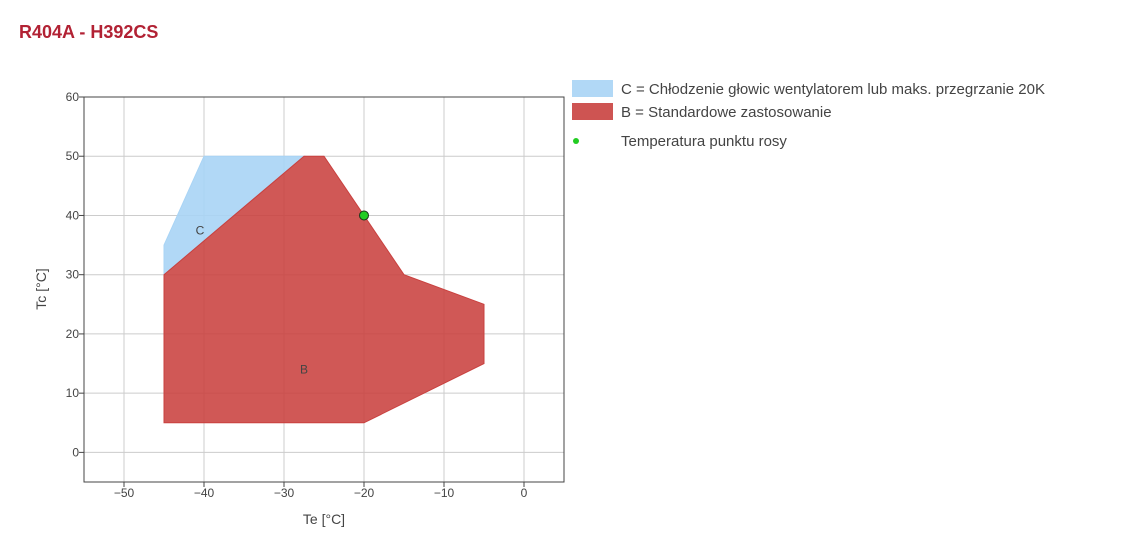 The height and width of the screenshot is (548, 1140). I want to click on legend-swatch-b, so click(592, 111).